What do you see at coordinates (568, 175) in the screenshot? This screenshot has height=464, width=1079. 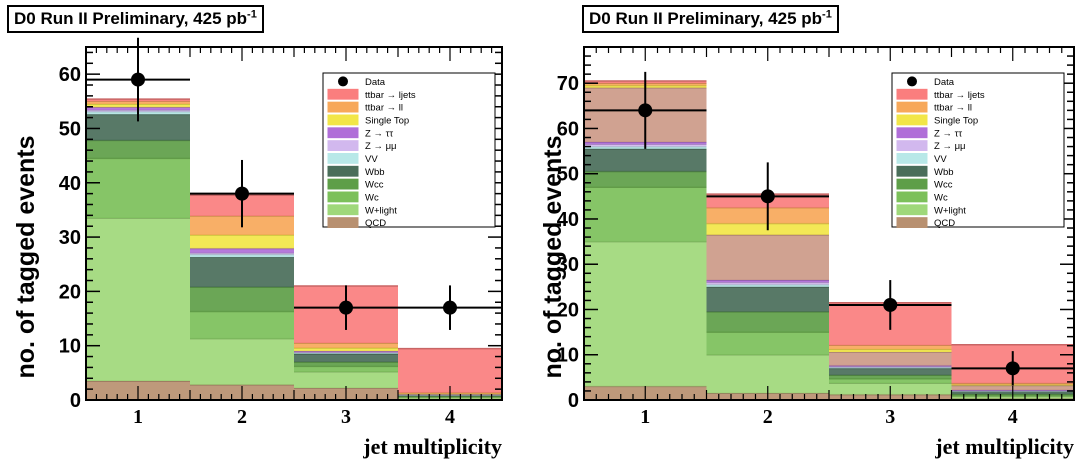 I see `c1-ytick-label-50: 50` at bounding box center [568, 175].